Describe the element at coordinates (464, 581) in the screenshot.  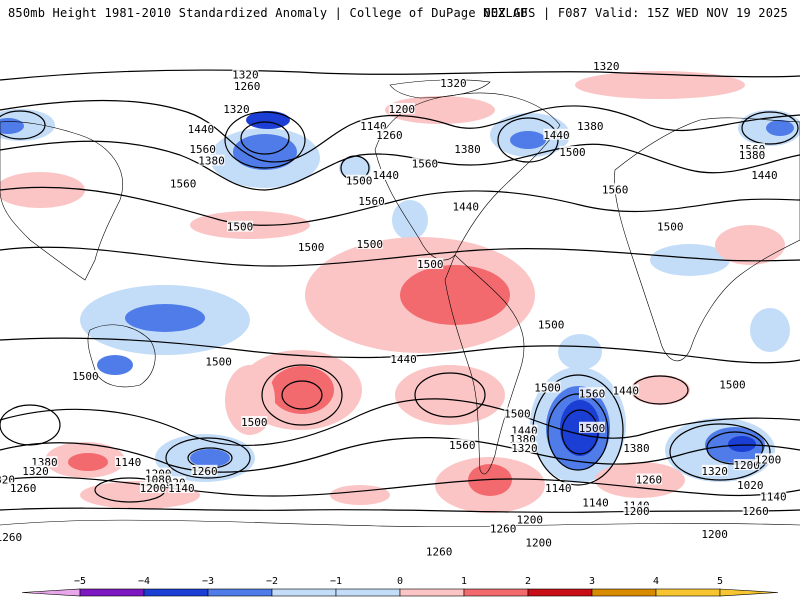
I see `colorbar-tick-label: 1` at that location.